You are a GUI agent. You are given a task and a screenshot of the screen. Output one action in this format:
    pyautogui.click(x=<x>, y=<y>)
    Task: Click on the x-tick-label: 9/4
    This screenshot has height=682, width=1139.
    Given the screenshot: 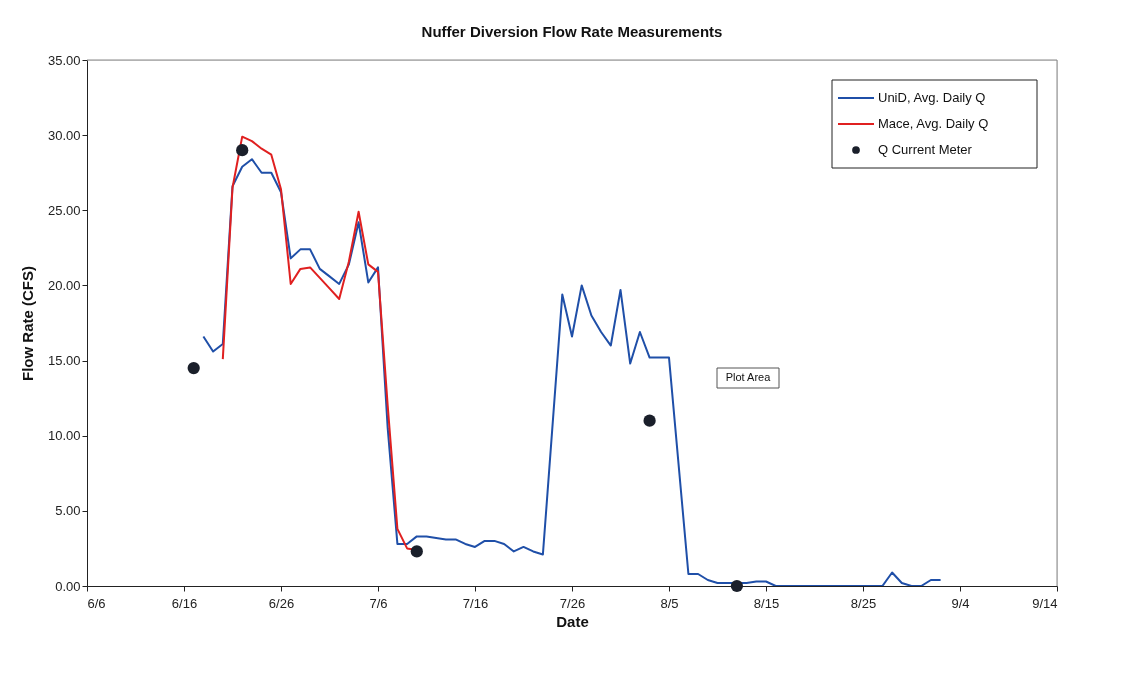 What is the action you would take?
    pyautogui.click(x=960, y=603)
    